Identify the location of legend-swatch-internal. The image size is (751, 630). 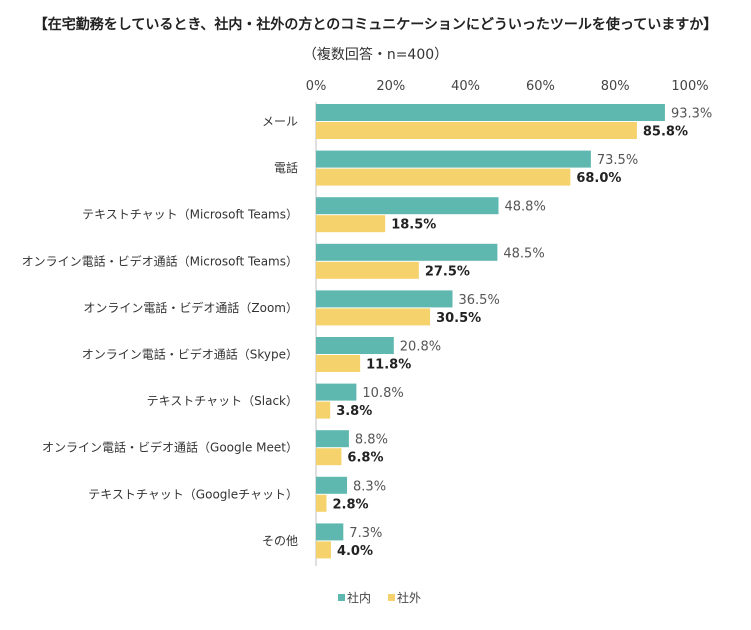
(341, 597).